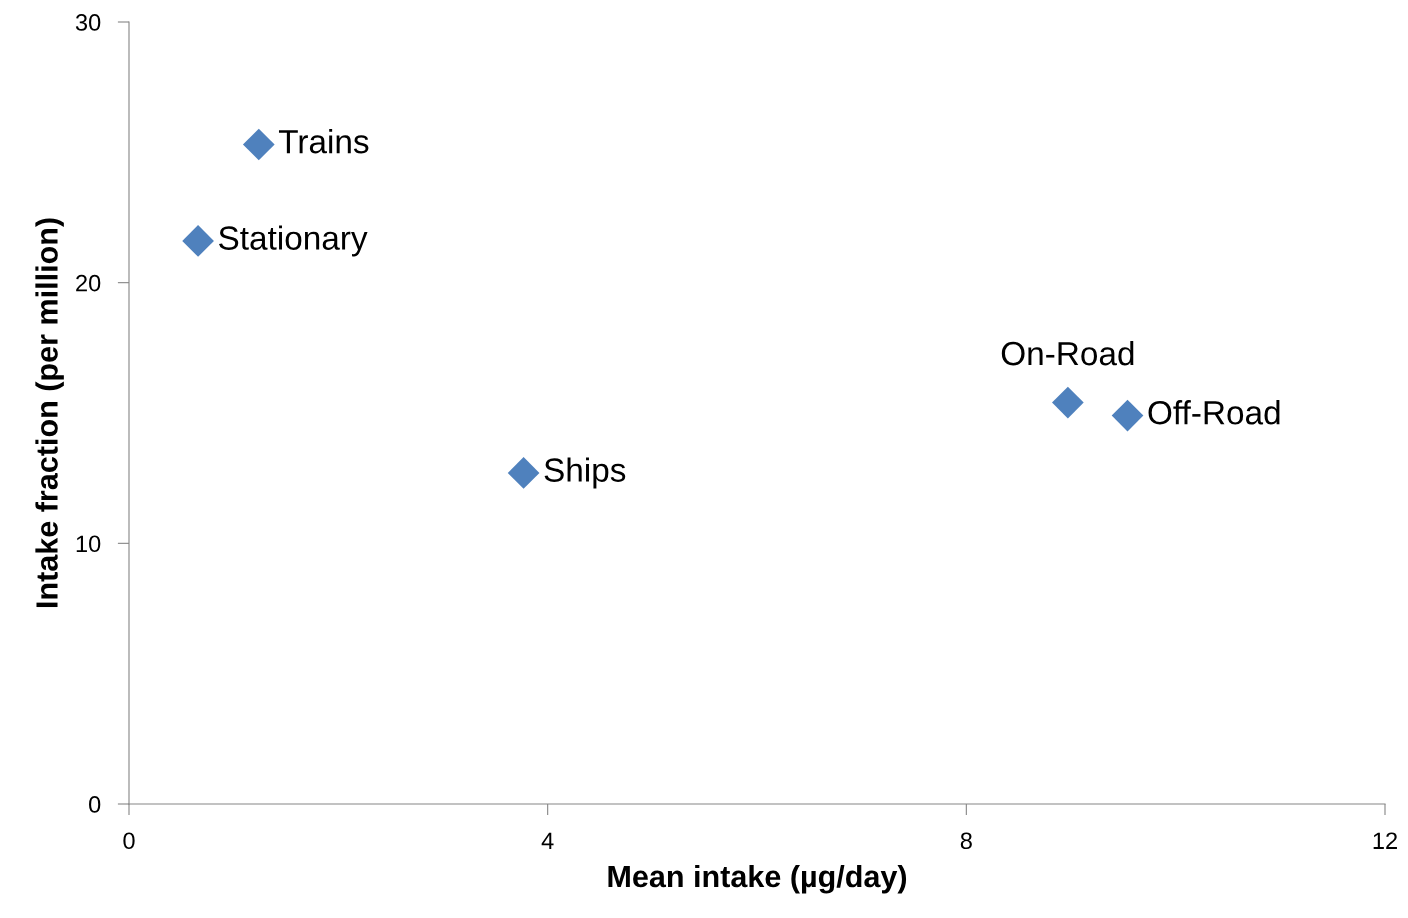 The height and width of the screenshot is (918, 1408). Describe the element at coordinates (95, 804) in the screenshot. I see `y-tick-label: 0` at that location.